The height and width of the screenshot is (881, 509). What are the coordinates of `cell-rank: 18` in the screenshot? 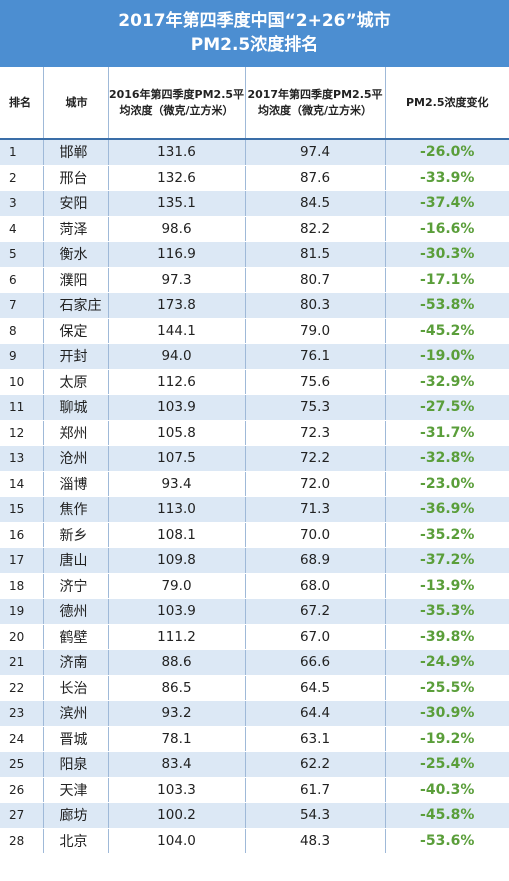 It's located at (22, 585).